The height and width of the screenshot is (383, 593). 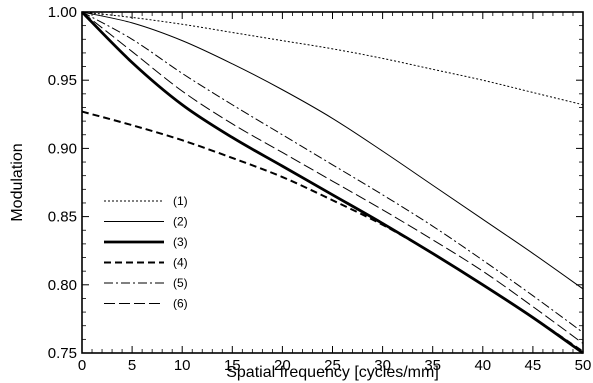 I want to click on legend: (1) (2) (3) (4) (5) (6), so click(x=146, y=252).